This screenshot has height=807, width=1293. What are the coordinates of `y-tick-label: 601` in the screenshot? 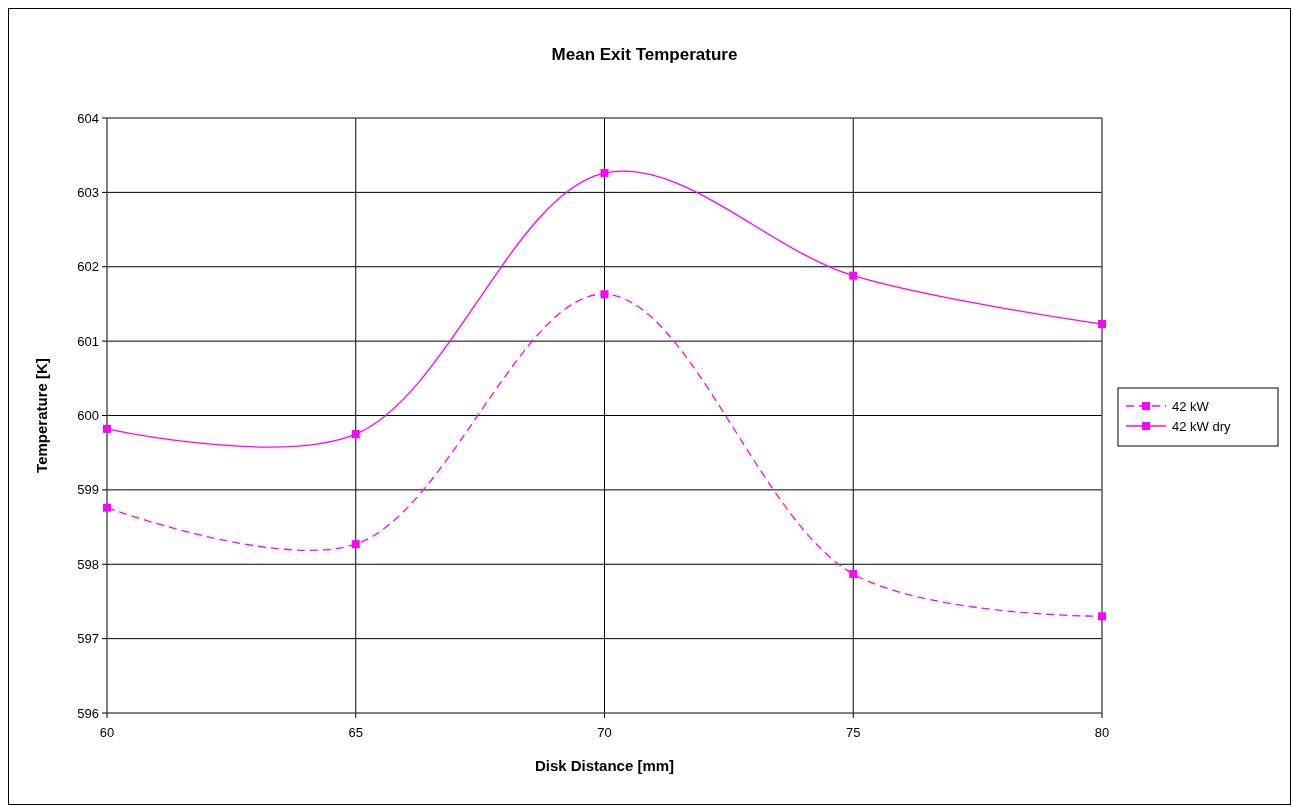 It's located at (88, 341).